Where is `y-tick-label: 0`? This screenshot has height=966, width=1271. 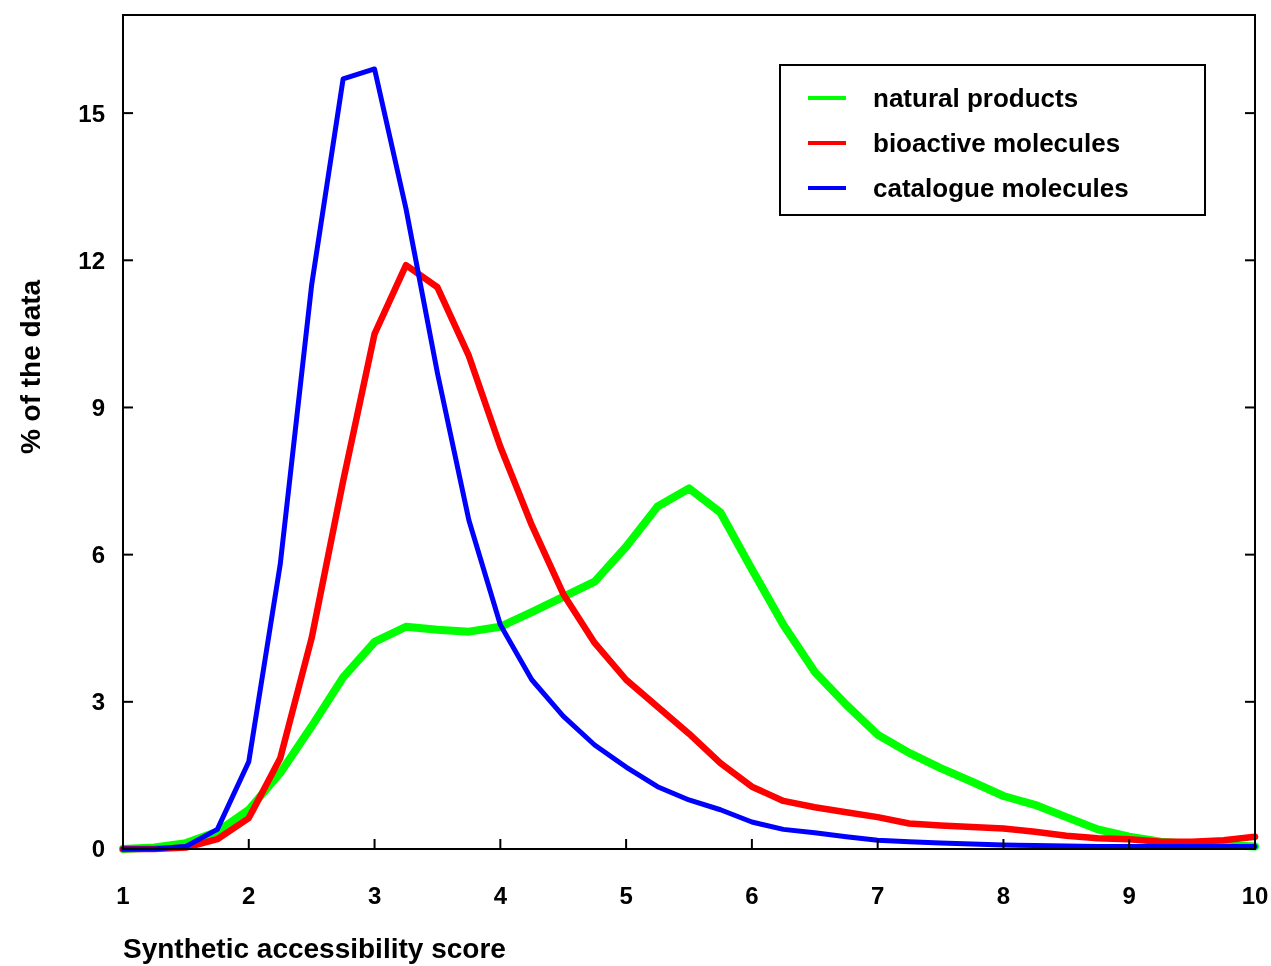 y-tick-label: 0 is located at coordinates (98, 849).